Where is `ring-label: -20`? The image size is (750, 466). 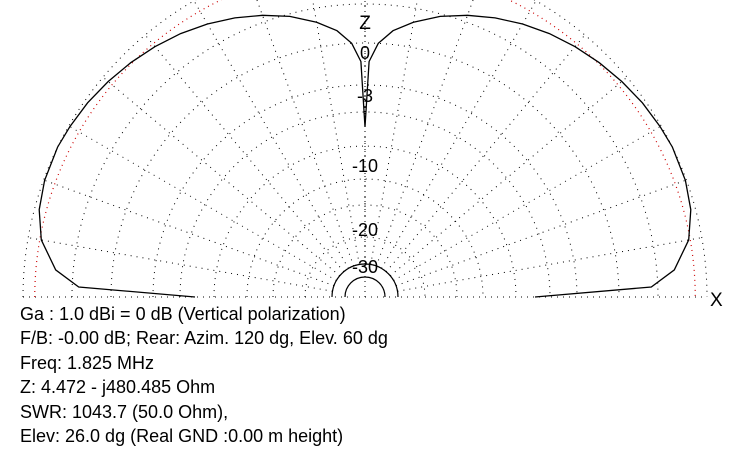 ring-label: -20 is located at coordinates (365, 230).